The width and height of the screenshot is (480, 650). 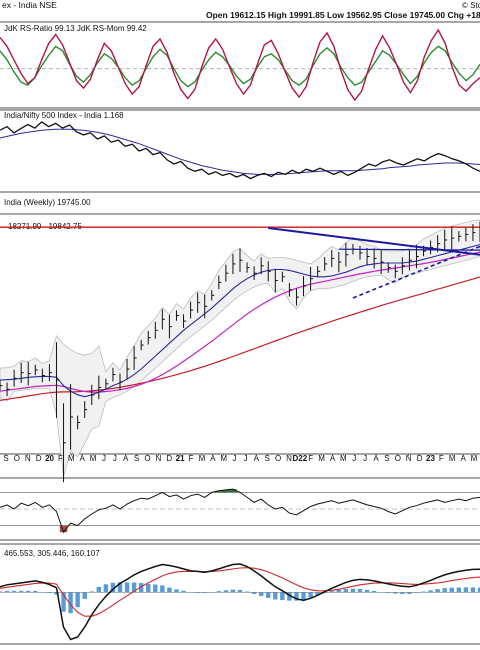 I want to click on rrg-panel, so click(x=240, y=65).